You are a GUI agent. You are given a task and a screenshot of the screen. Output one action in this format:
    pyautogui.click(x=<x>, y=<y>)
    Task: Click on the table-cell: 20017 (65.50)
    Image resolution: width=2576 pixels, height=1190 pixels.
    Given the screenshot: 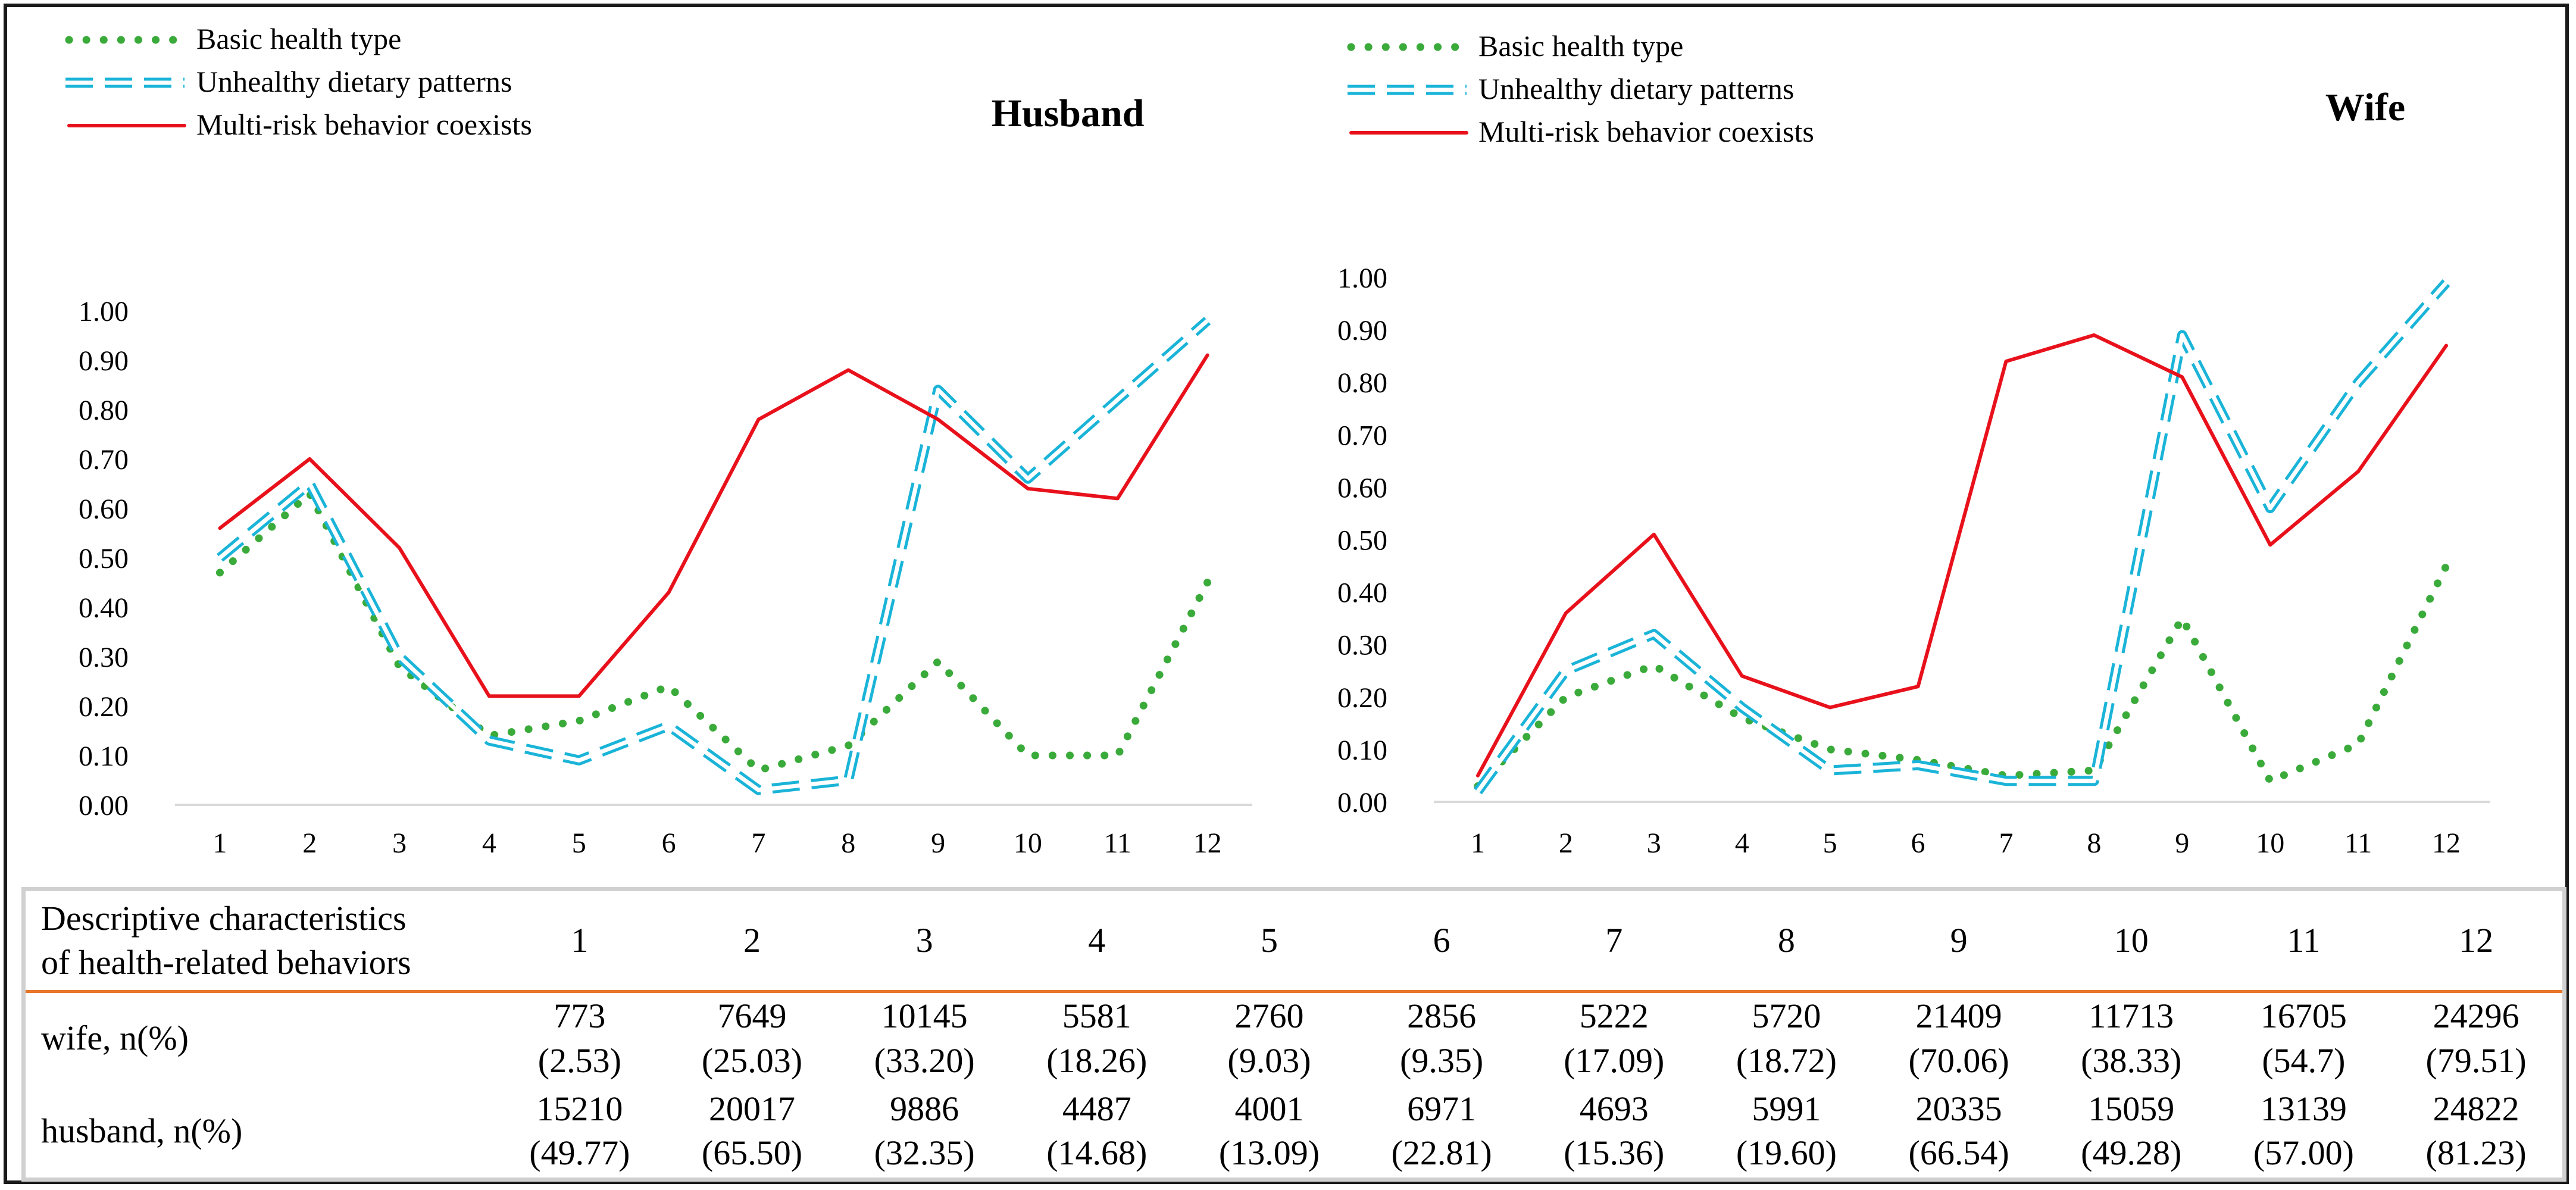 What is the action you would take?
    pyautogui.click(x=752, y=1130)
    